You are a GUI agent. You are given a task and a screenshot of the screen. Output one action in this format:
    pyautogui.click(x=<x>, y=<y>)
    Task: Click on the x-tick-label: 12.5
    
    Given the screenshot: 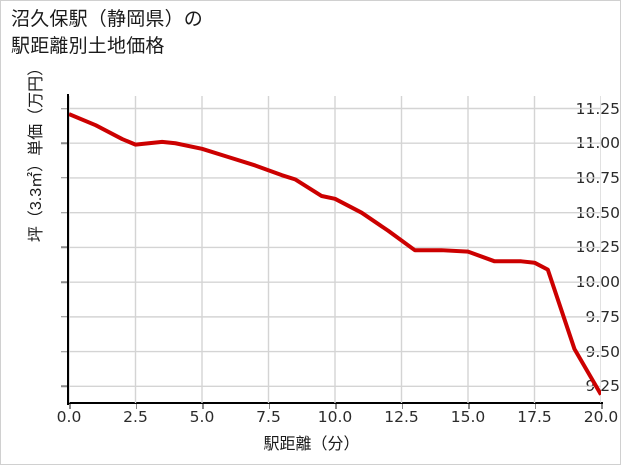 What is the action you would take?
    pyautogui.click(x=401, y=417)
    